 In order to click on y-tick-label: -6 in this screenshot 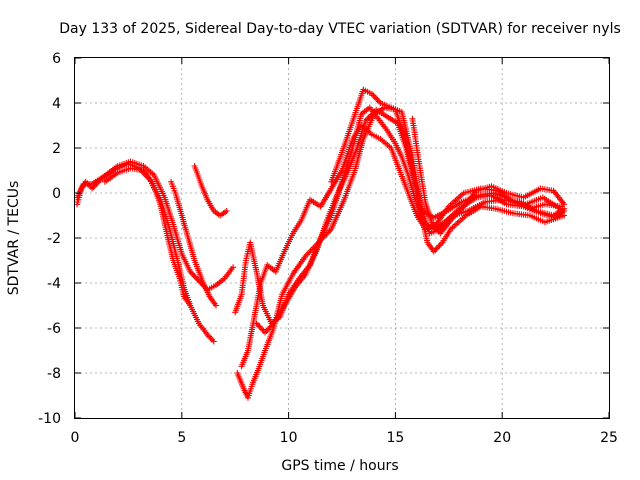, I will do `click(54, 329)`.